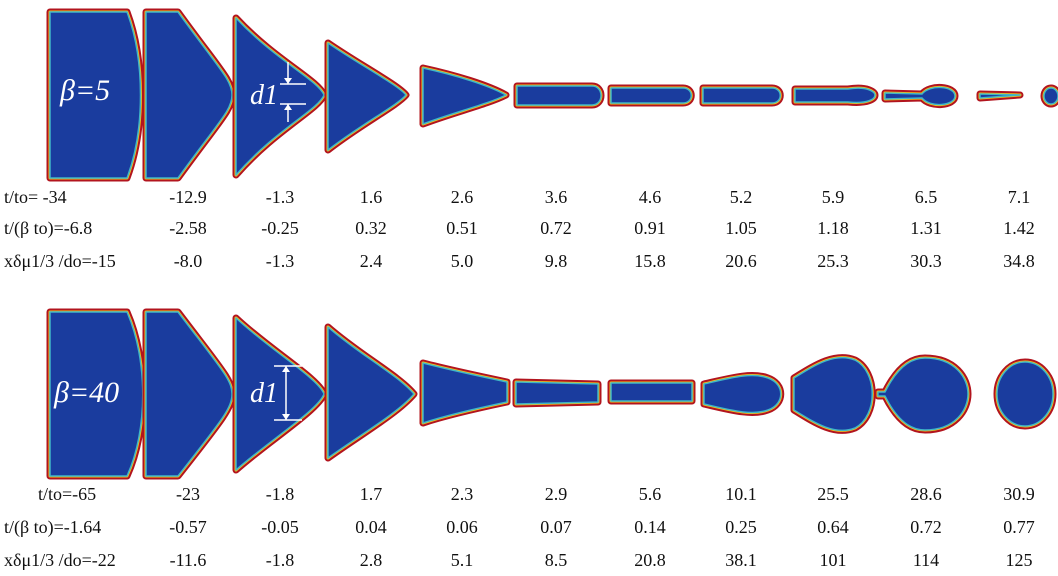 The height and width of the screenshot is (576, 1058). I want to click on value-cell: 20.6, so click(741, 261).